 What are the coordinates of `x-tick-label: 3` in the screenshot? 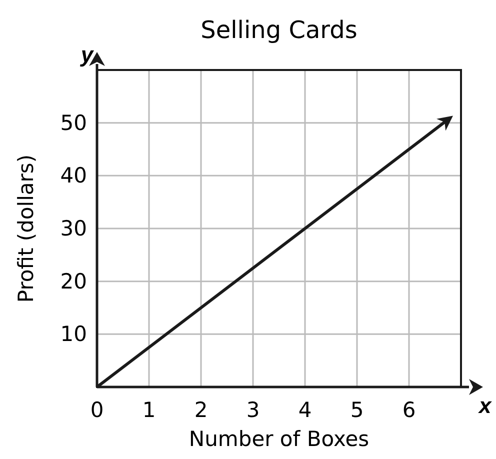 It's located at (253, 410).